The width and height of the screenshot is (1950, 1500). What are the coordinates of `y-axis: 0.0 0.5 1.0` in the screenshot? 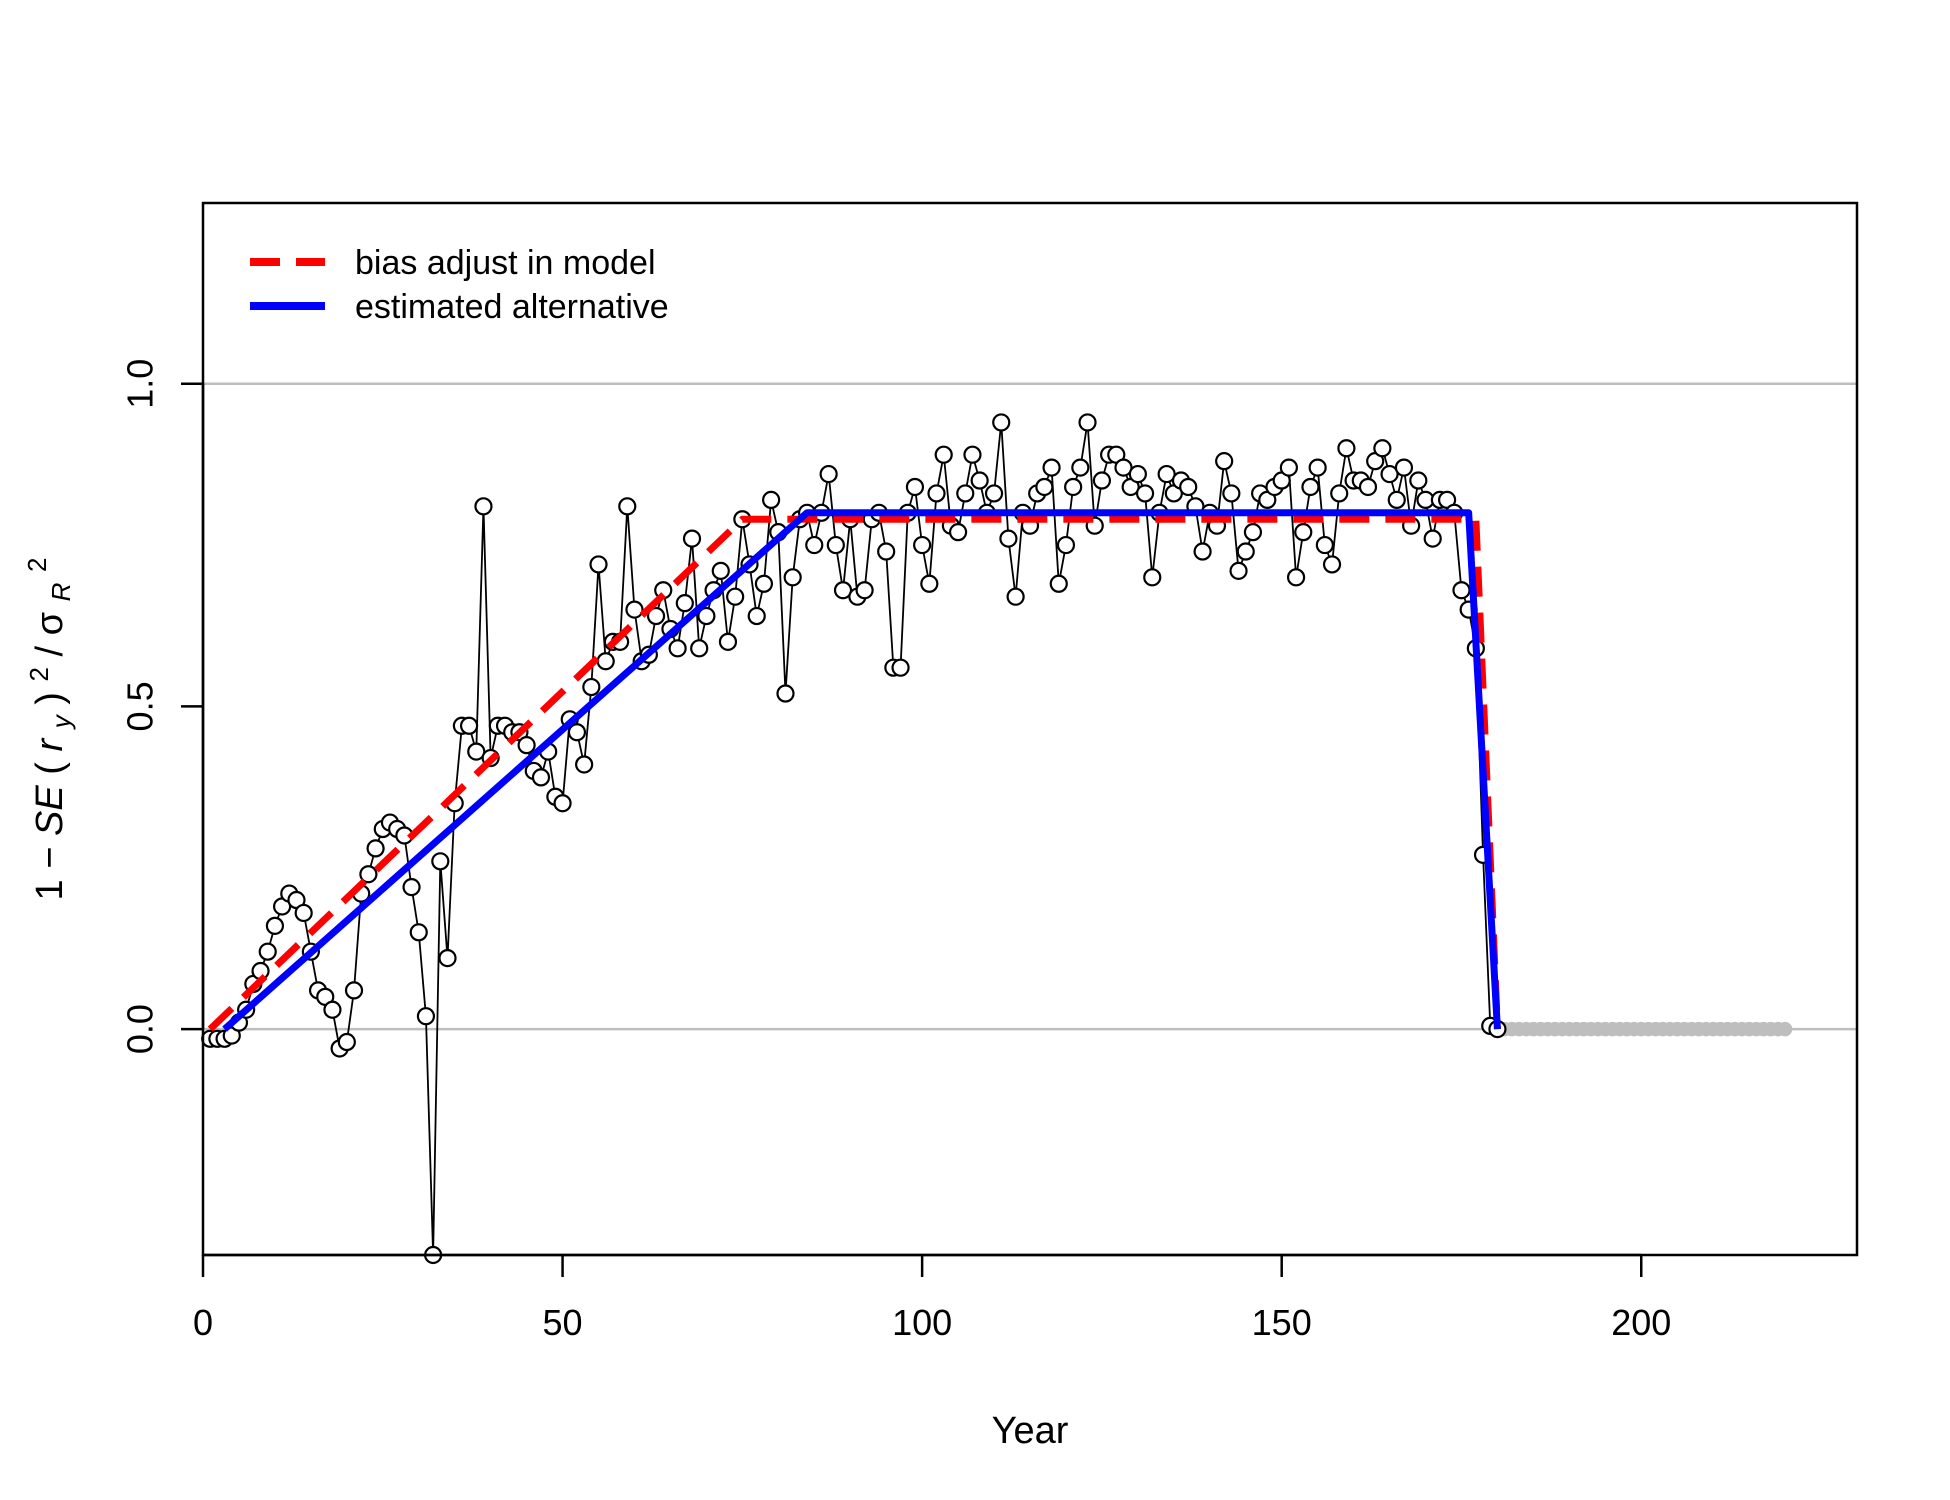 It's located at (162, 706).